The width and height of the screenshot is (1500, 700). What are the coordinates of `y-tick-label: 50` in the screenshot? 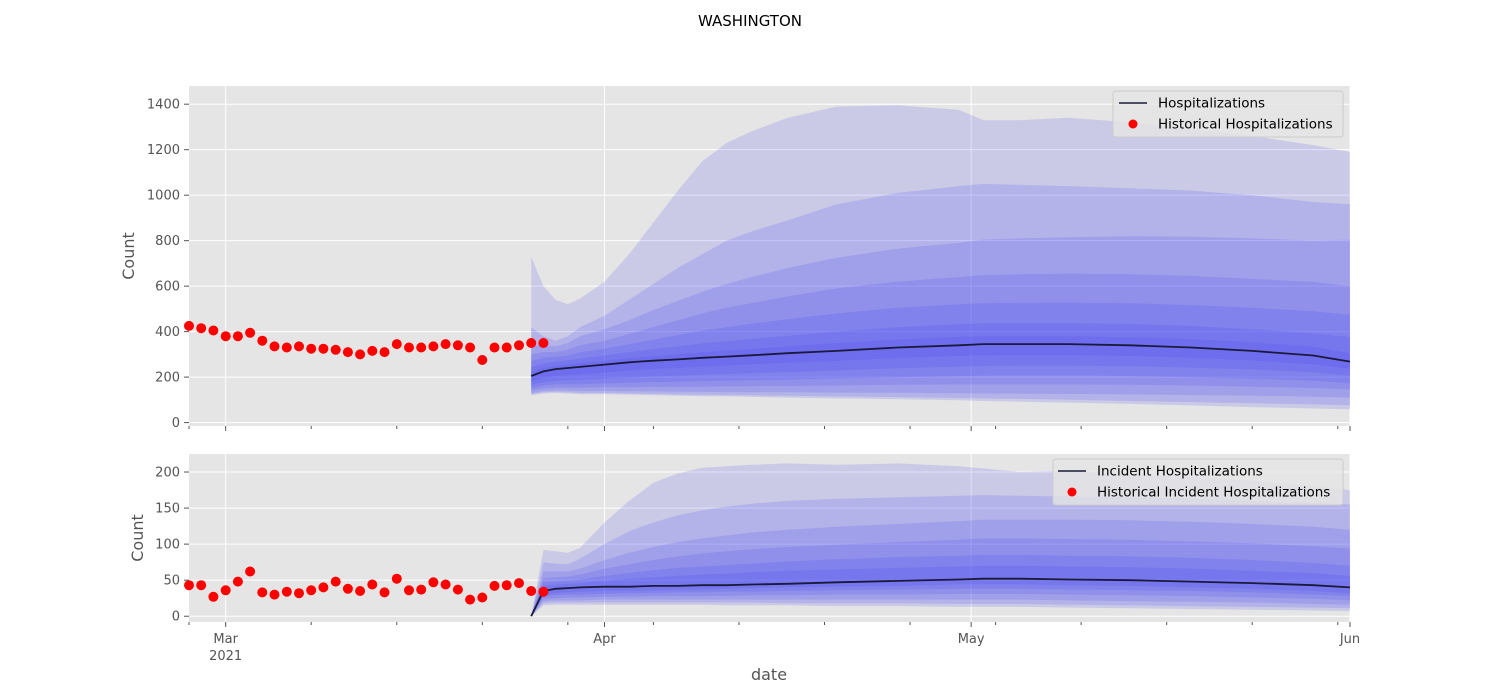 It's located at (171, 581).